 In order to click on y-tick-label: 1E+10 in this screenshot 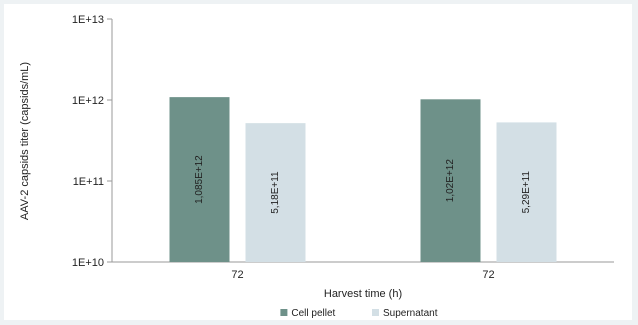, I will do `click(88, 263)`.